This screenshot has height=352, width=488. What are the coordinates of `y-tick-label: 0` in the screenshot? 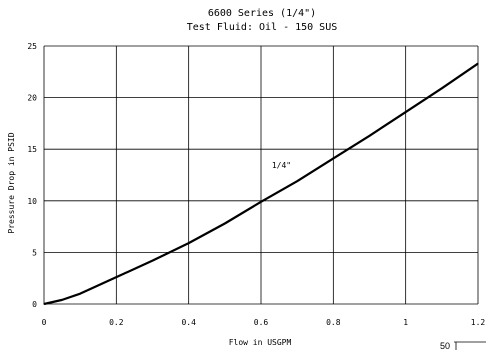 It's located at (34, 304).